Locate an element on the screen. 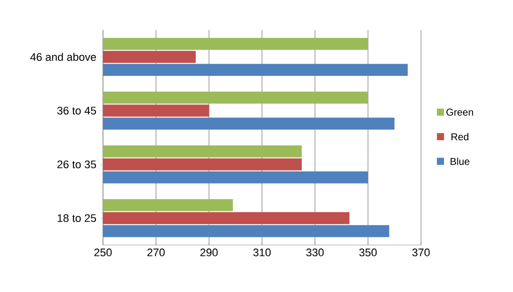  x-tick-label: 310 is located at coordinates (262, 252).